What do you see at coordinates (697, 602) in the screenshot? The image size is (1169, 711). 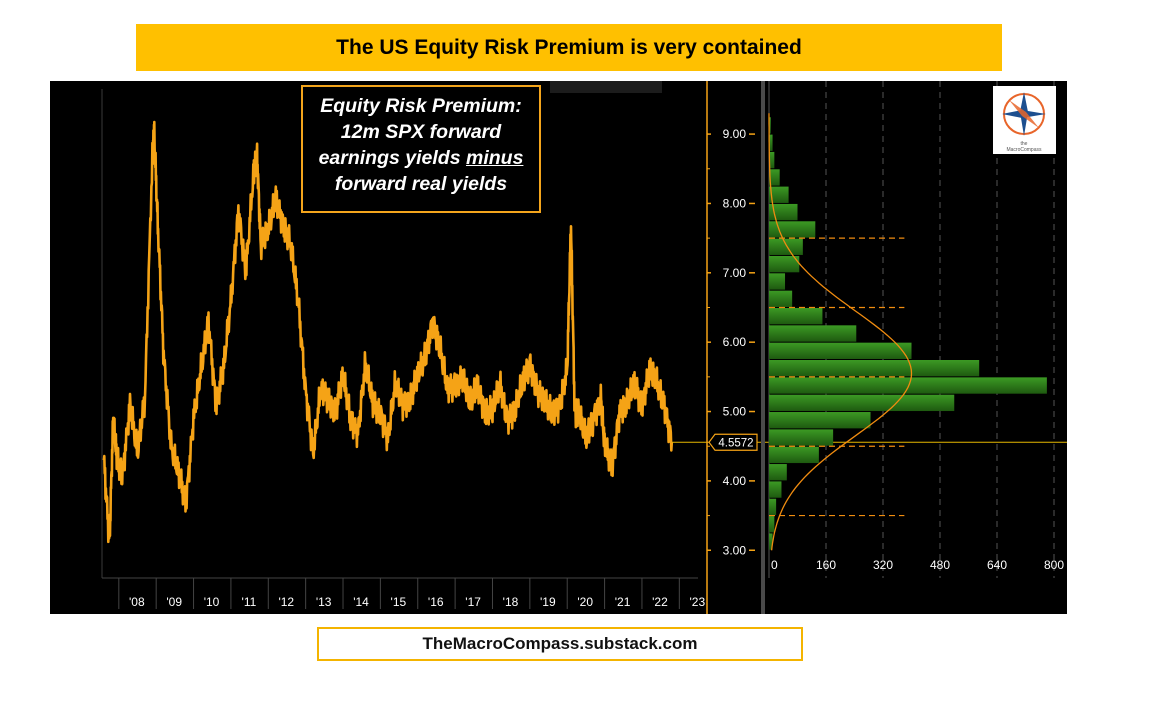 I see `x-tick-label-15: '23` at bounding box center [697, 602].